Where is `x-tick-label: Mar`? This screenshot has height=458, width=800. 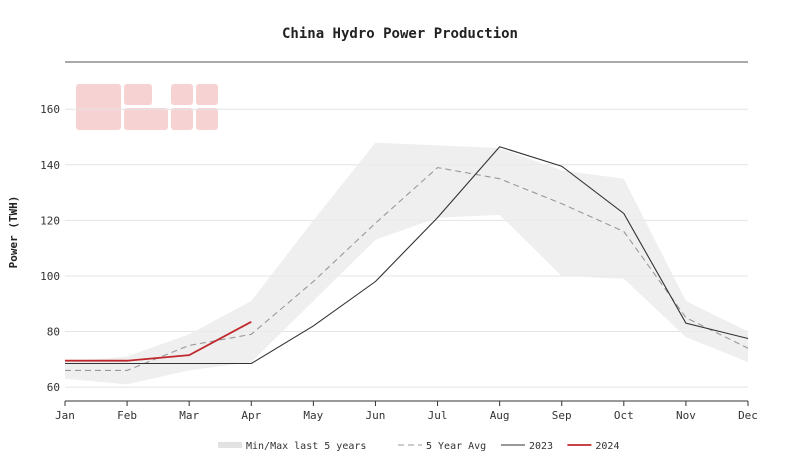
x-tick-label: Mar is located at coordinates (189, 415).